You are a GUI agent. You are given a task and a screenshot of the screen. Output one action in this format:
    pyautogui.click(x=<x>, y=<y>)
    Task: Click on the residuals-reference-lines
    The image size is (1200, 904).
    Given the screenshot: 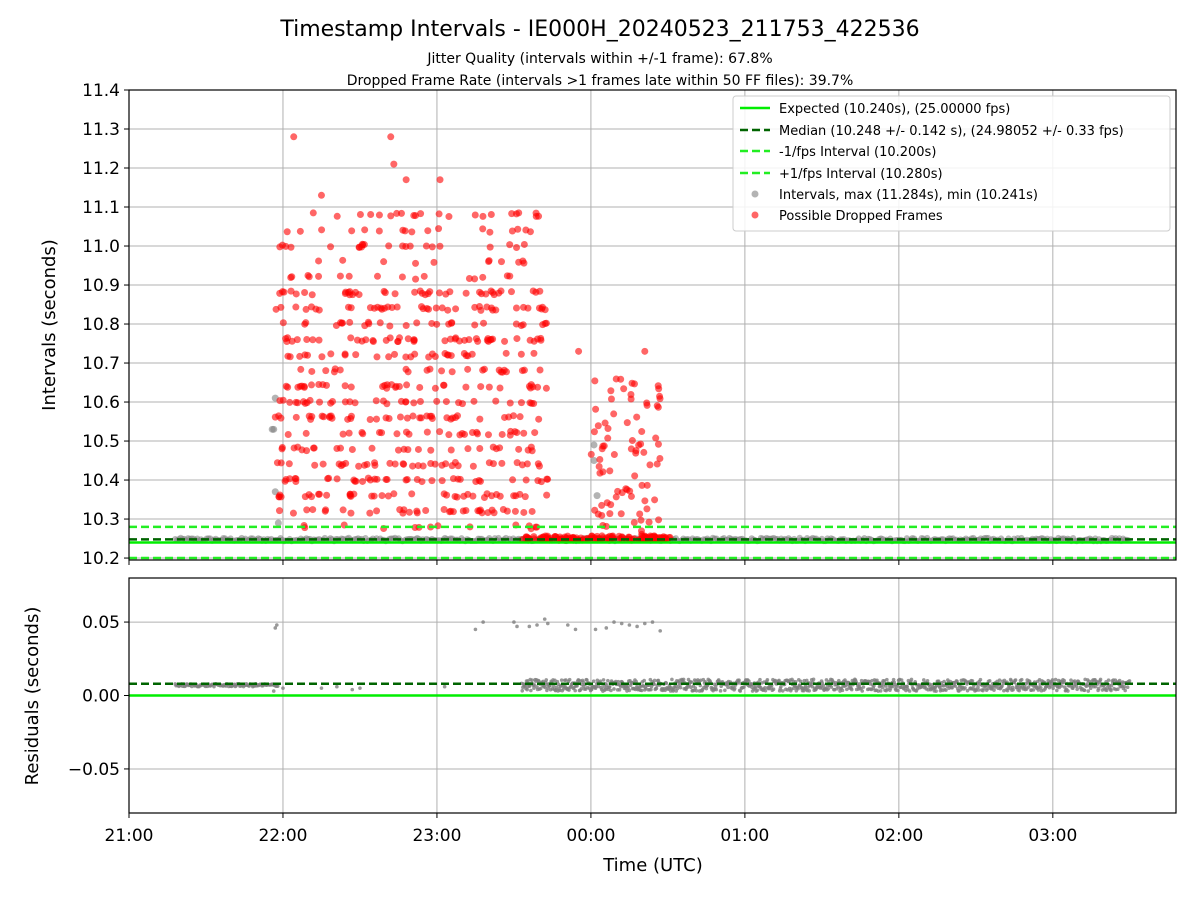 What is the action you would take?
    pyautogui.click(x=652, y=689)
    